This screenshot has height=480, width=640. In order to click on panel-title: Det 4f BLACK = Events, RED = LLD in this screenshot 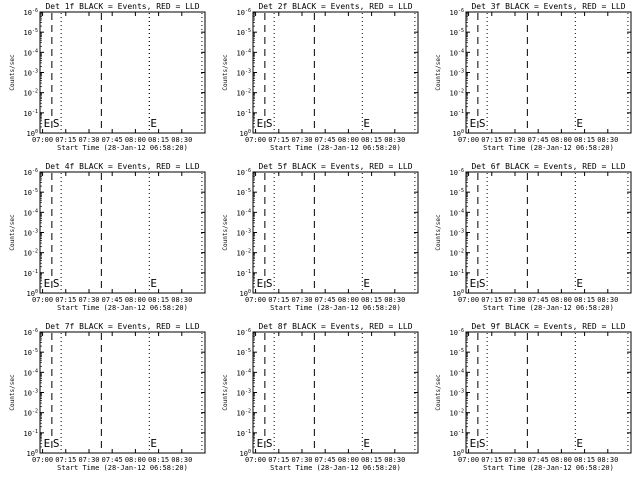, I will do `click(122, 166)`.